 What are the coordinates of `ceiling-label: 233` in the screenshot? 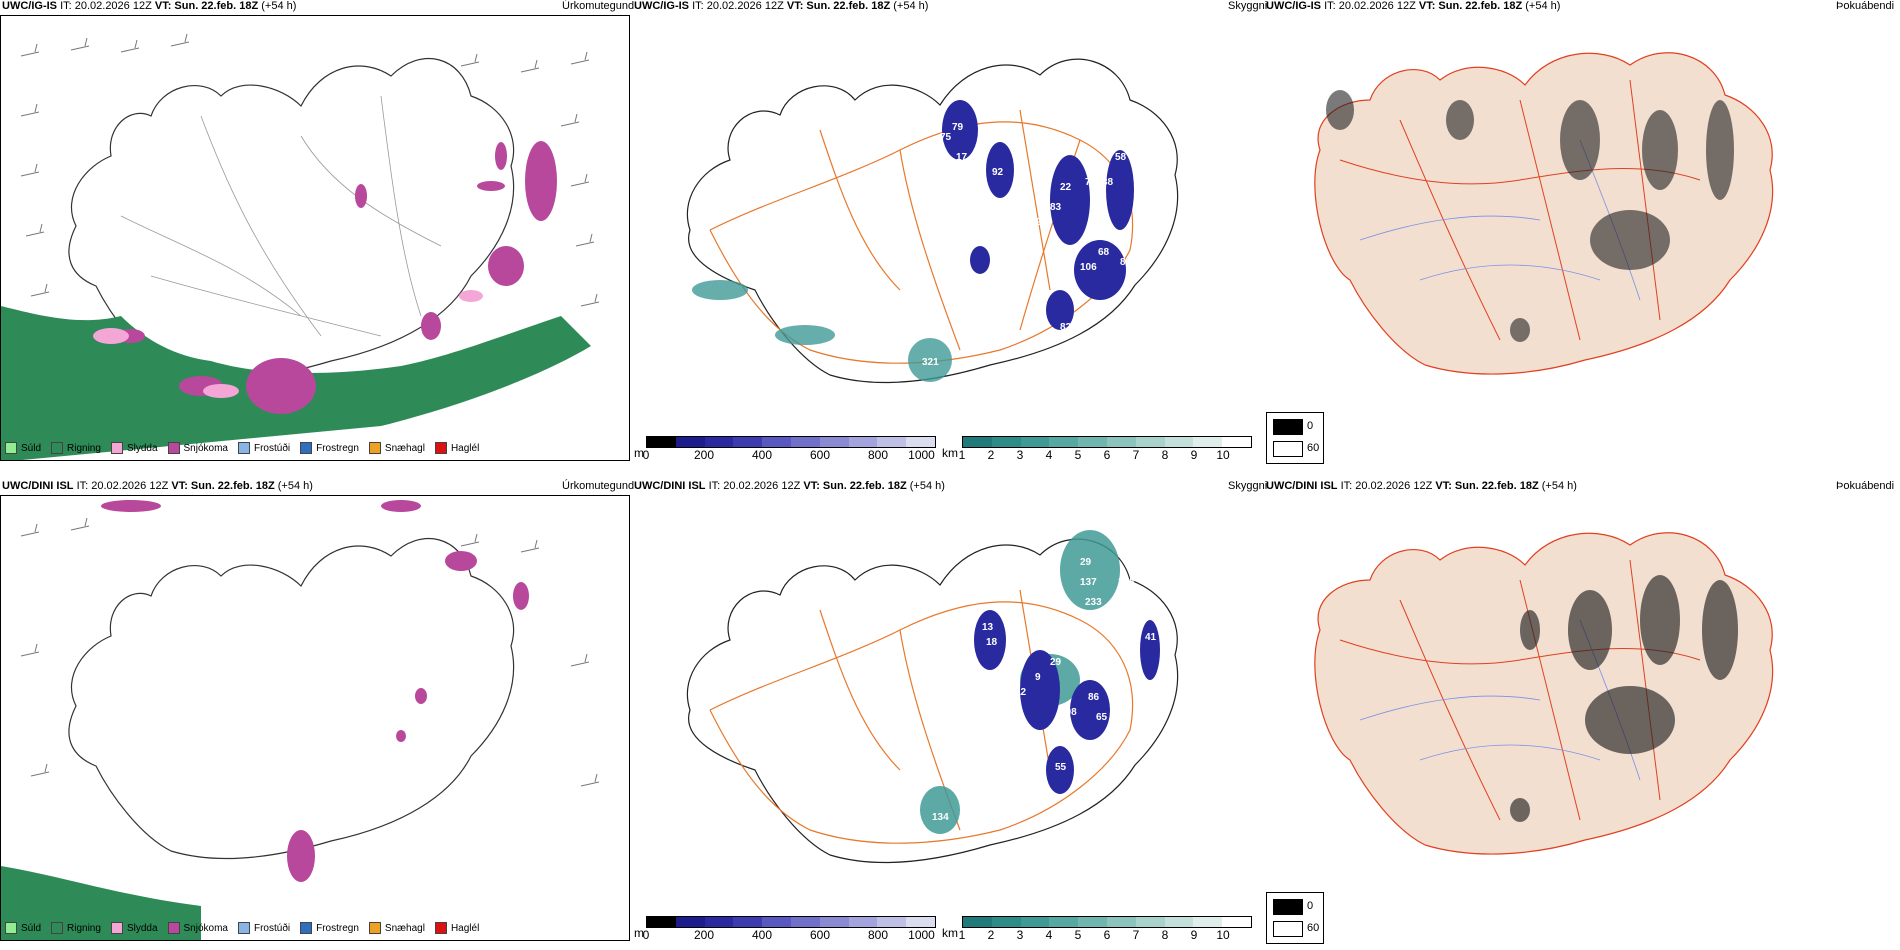 It's located at (1093, 602).